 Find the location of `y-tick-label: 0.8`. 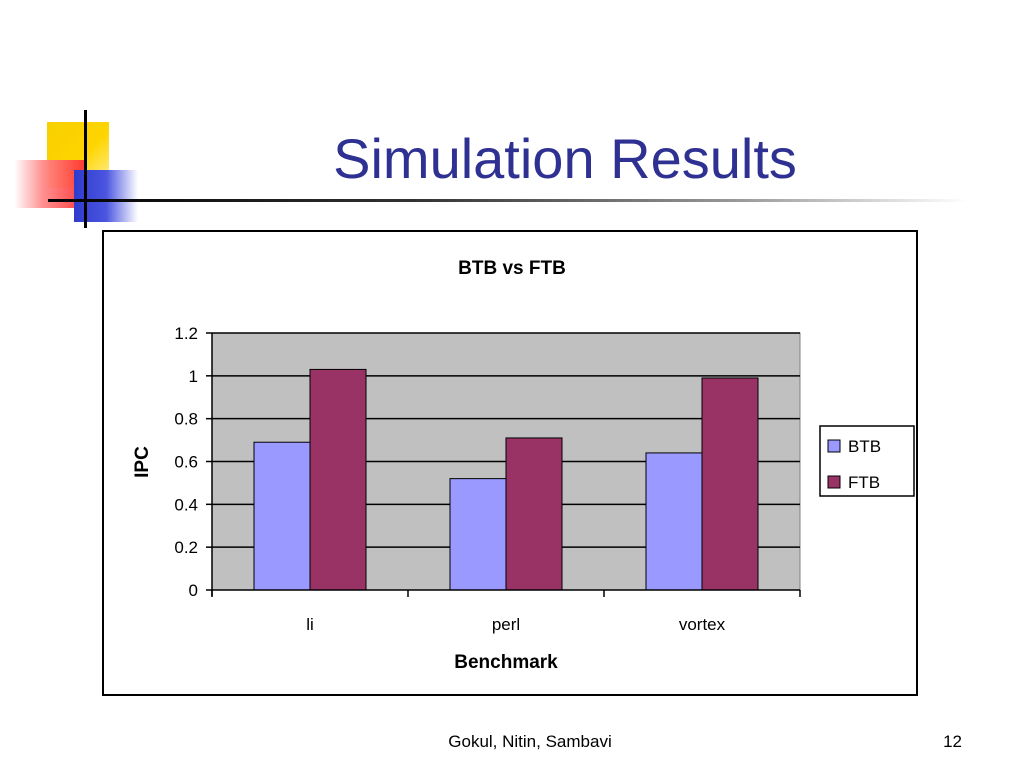

y-tick-label: 0.8 is located at coordinates (186, 419).